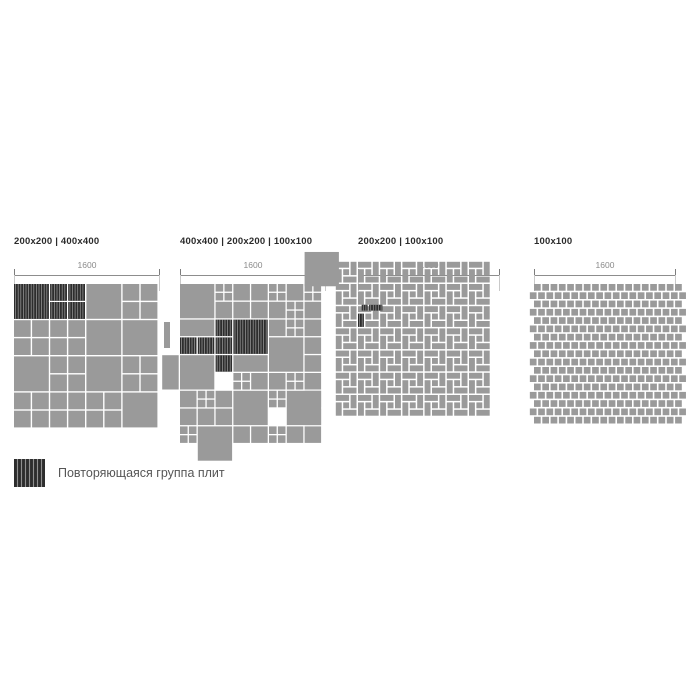  What do you see at coordinates (246, 241) in the screenshot?
I see `panel-2-title: 400x400 | 200x200 | 100x100` at bounding box center [246, 241].